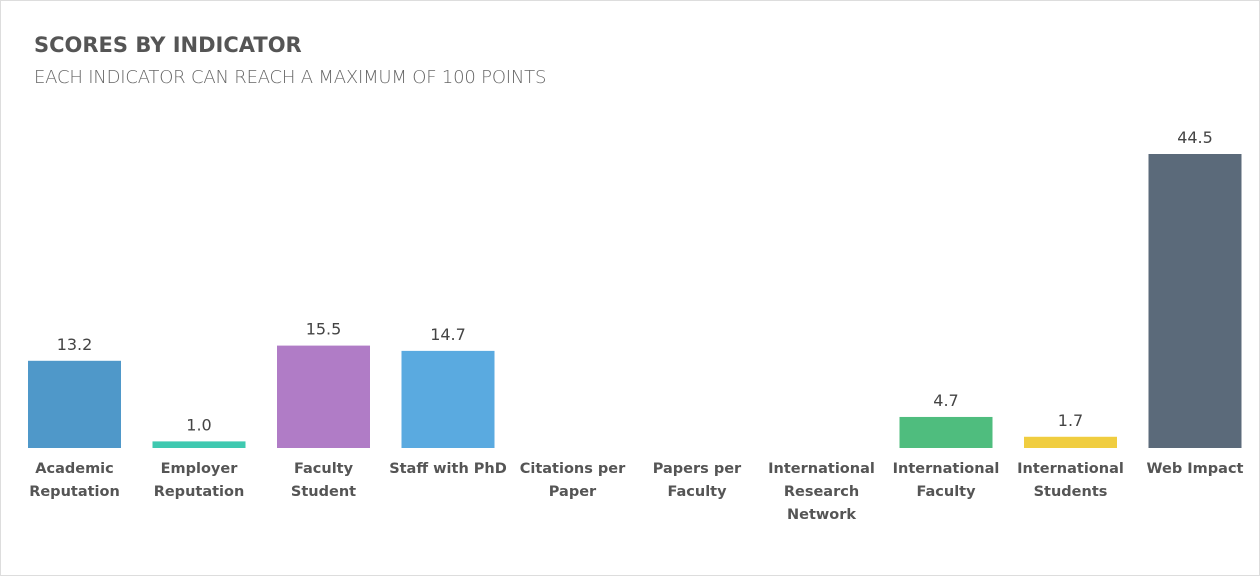  I want to click on x-tick-label: Papers per Faculty, so click(697, 480).